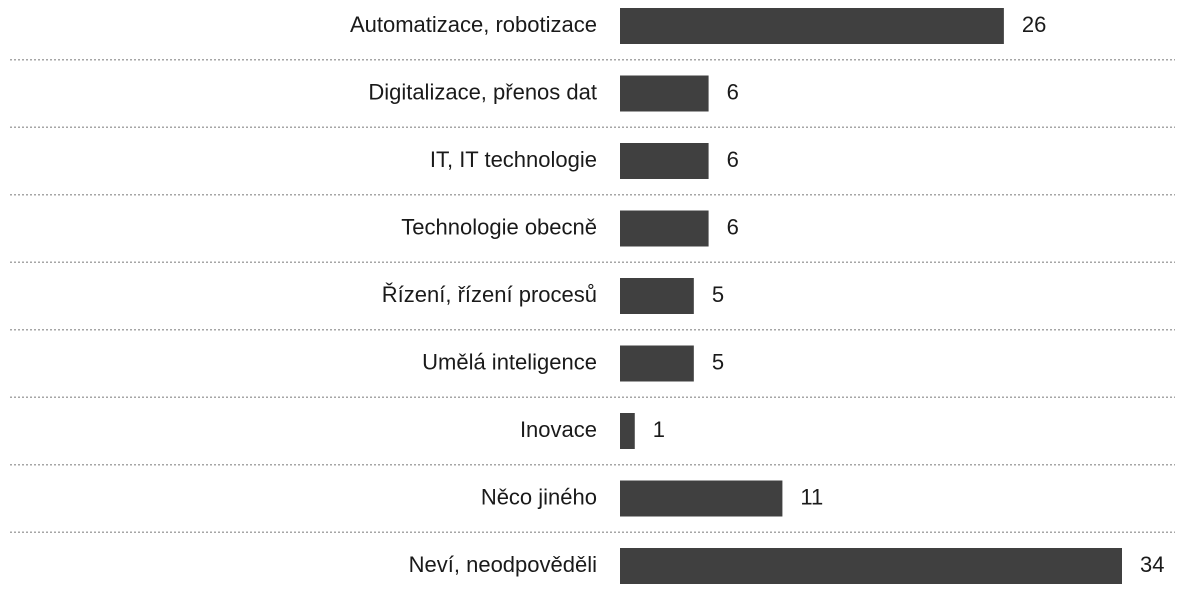 The width and height of the screenshot is (1185, 595). Describe the element at coordinates (473, 24) in the screenshot. I see `category-label: Automatizace, robotizace` at that location.